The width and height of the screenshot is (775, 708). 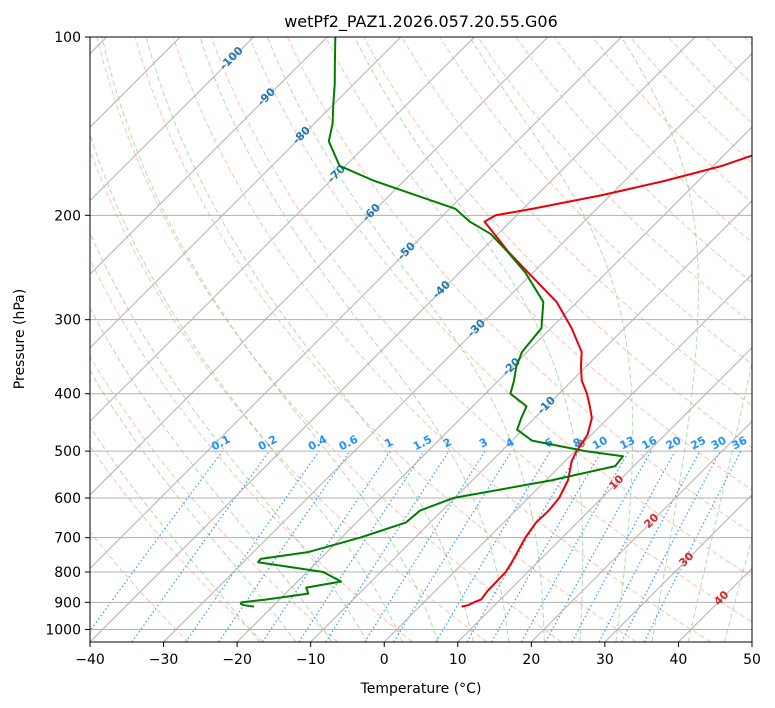 What do you see at coordinates (752, 660) in the screenshot?
I see `x-tick-label: 50` at bounding box center [752, 660].